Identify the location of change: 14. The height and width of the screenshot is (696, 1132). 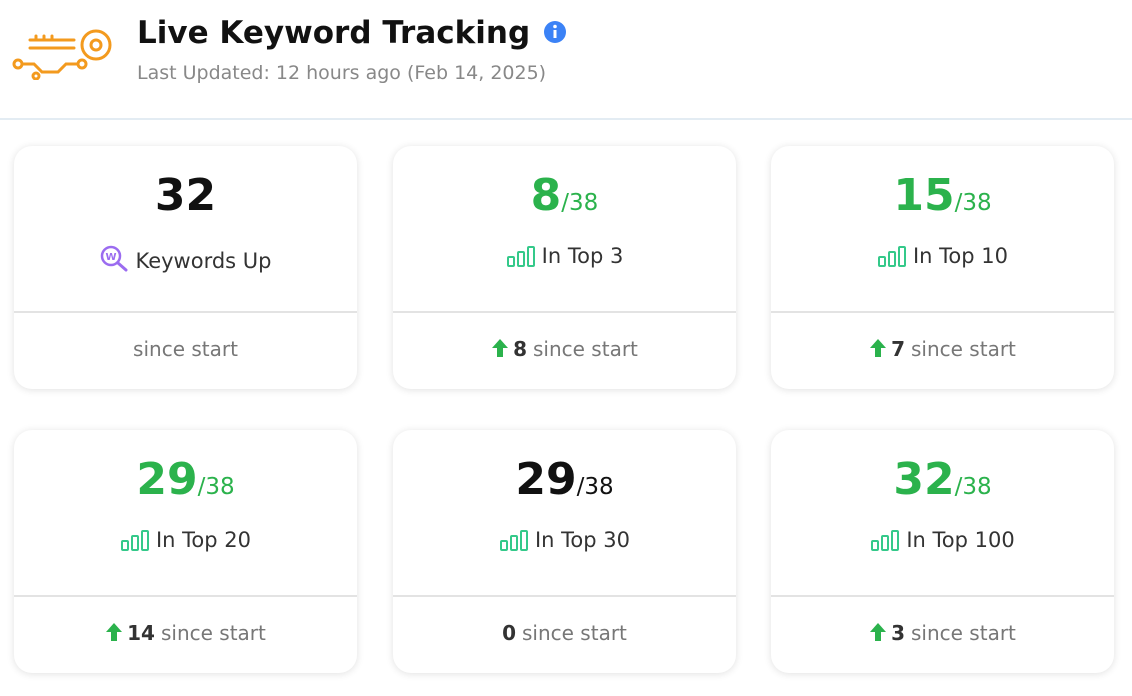
(141, 633).